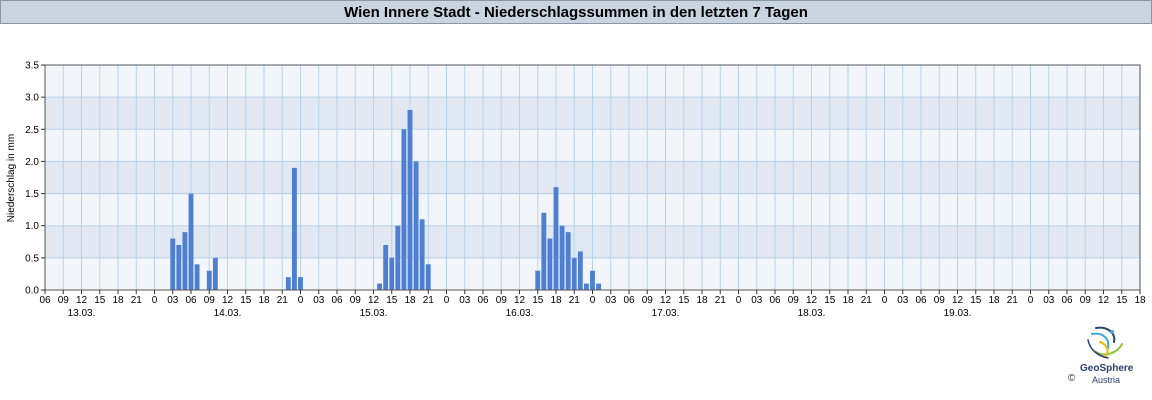 This screenshot has width=1152, height=400. What do you see at coordinates (32, 98) in the screenshot?
I see `y-tick-label: 3.0` at bounding box center [32, 98].